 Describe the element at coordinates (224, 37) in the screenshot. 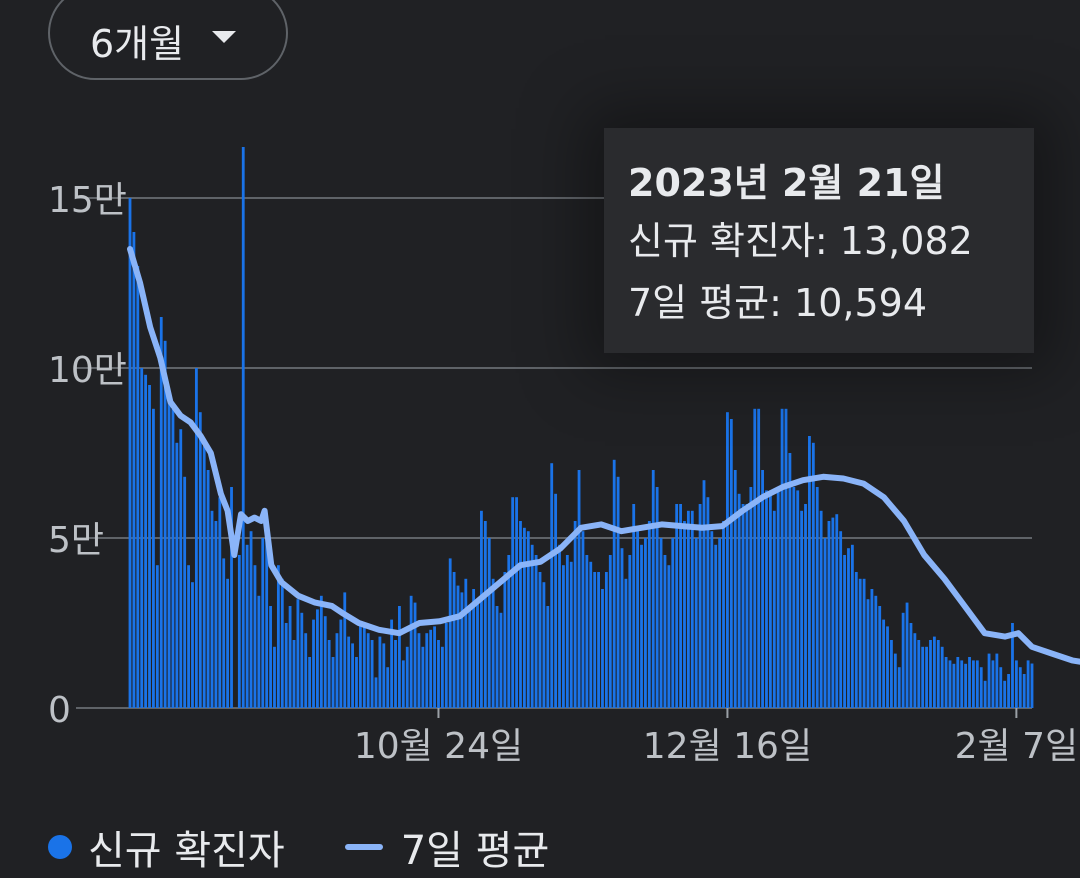

I see `caret-down-icon` at that location.